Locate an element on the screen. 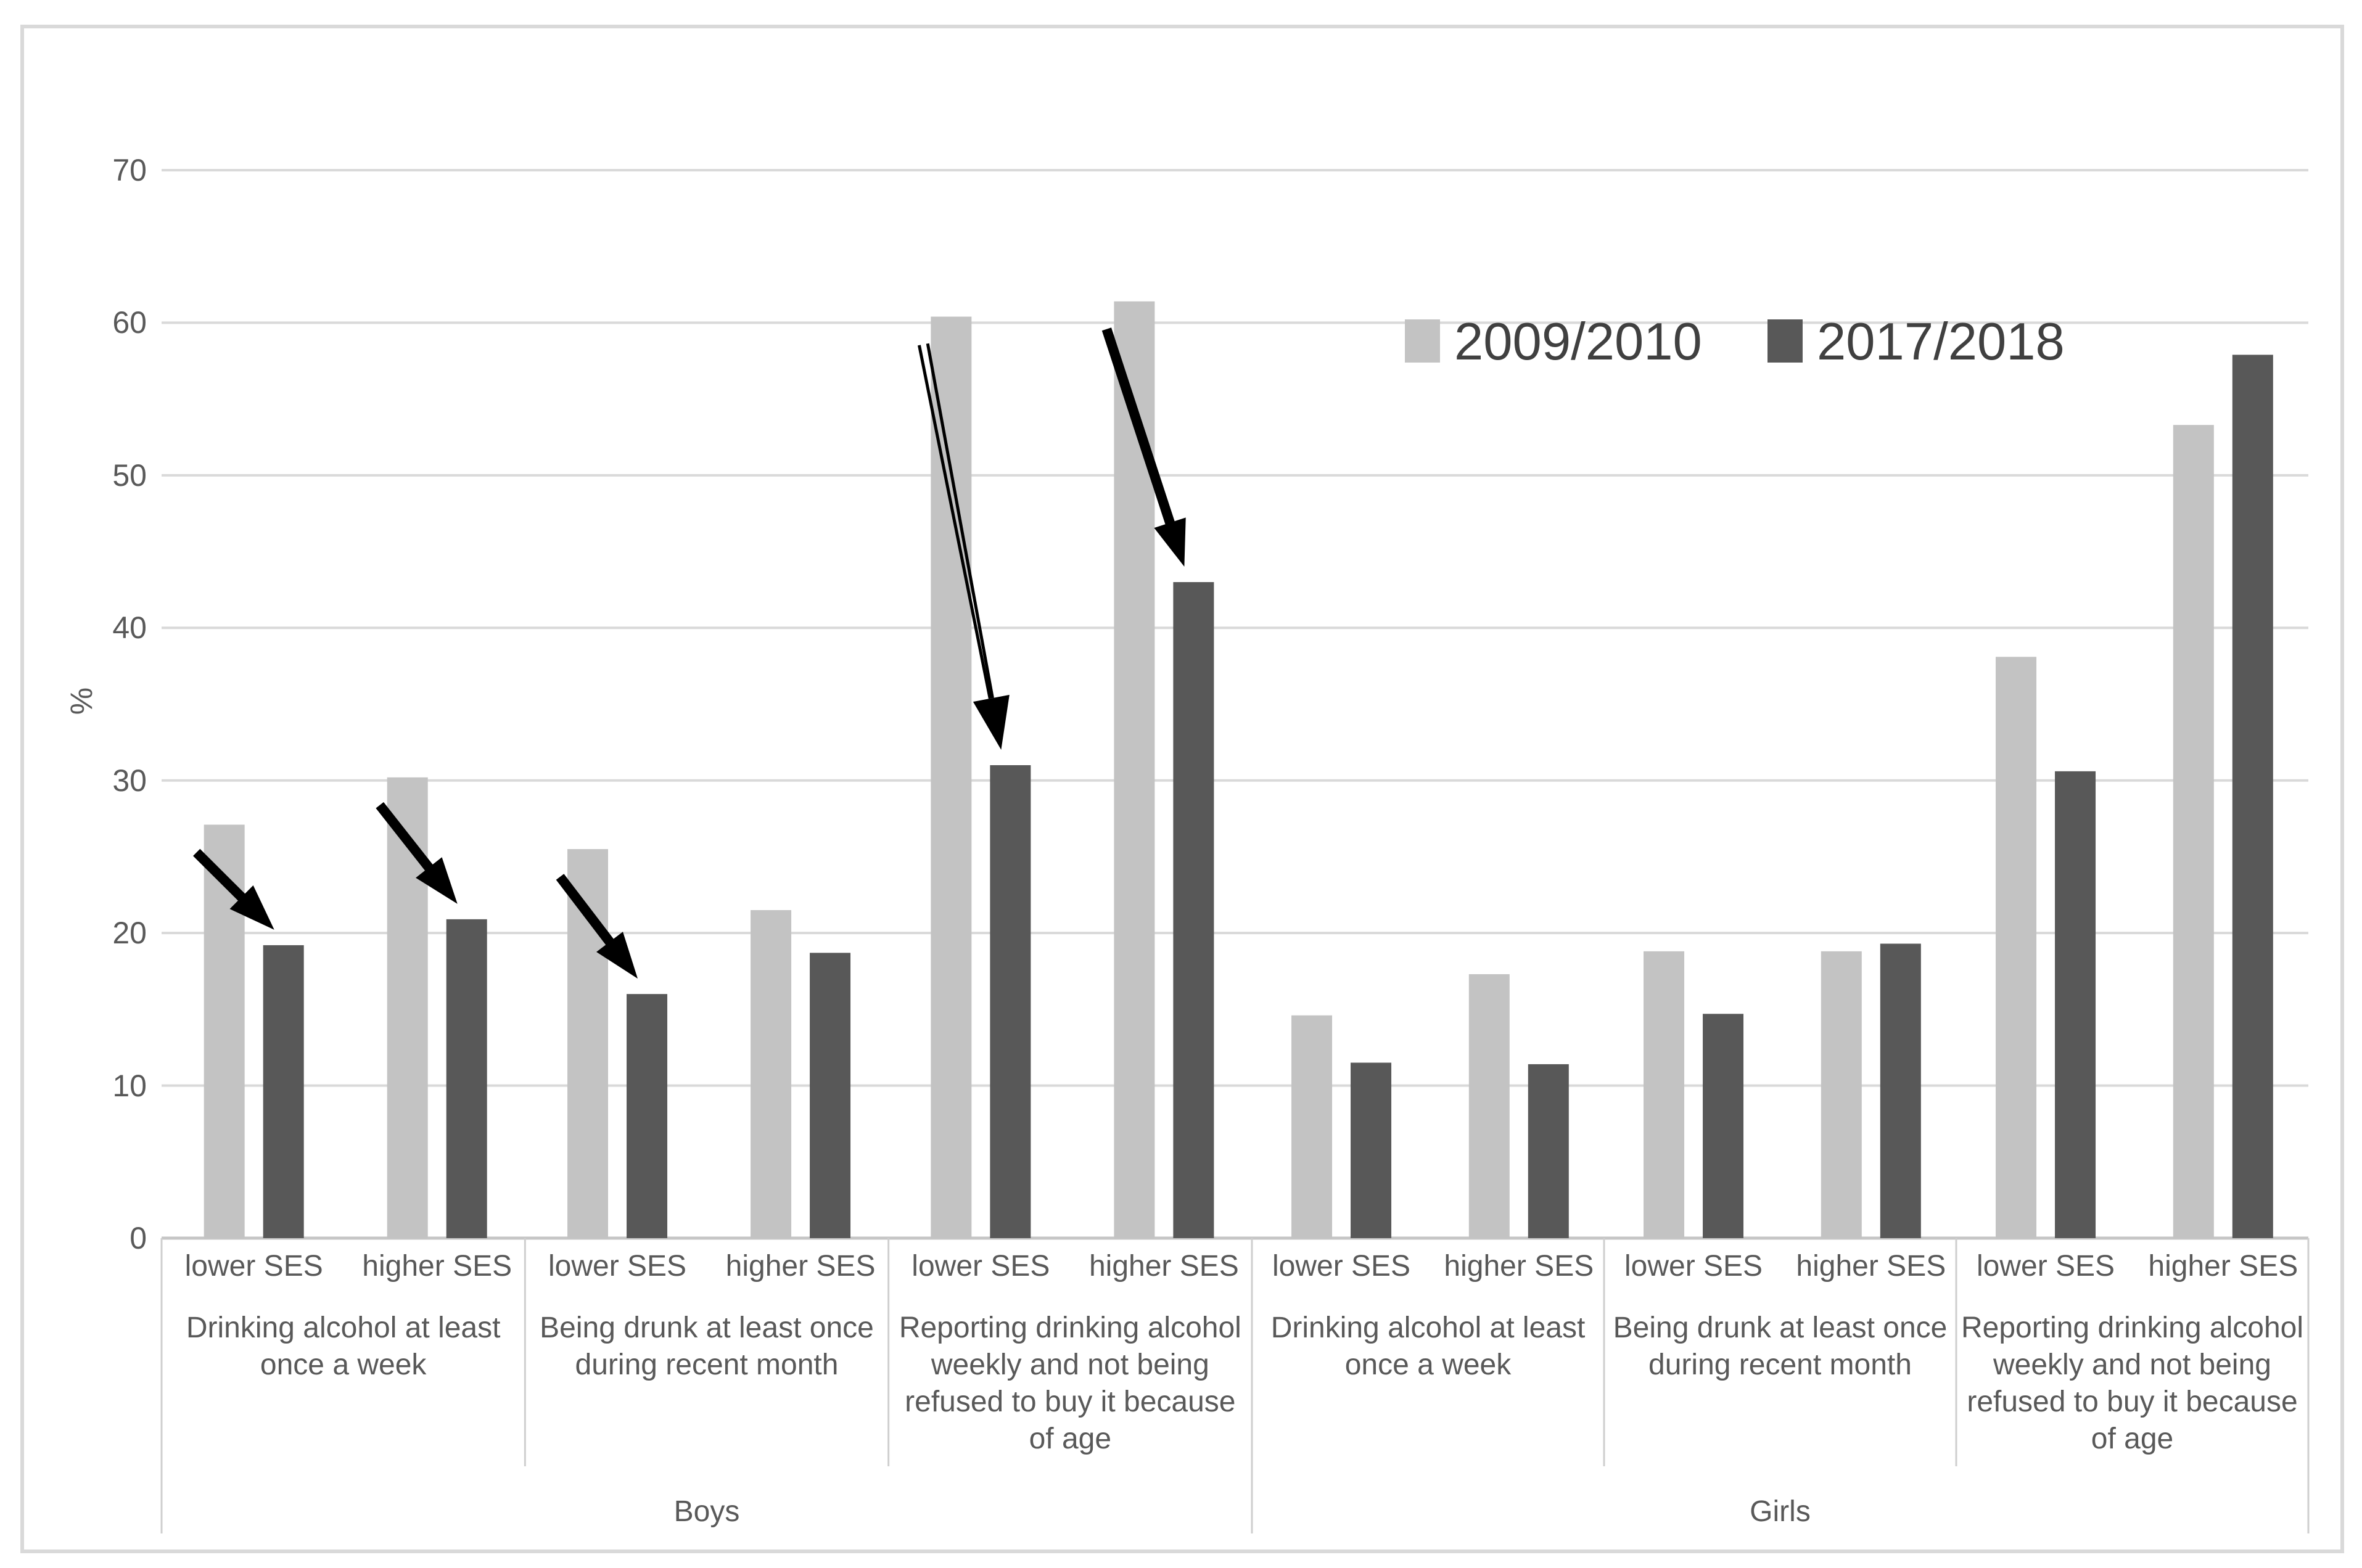 Image resolution: width=2362 pixels, height=1568 pixels. legend-label: 2009/2010 is located at coordinates (1578, 342).